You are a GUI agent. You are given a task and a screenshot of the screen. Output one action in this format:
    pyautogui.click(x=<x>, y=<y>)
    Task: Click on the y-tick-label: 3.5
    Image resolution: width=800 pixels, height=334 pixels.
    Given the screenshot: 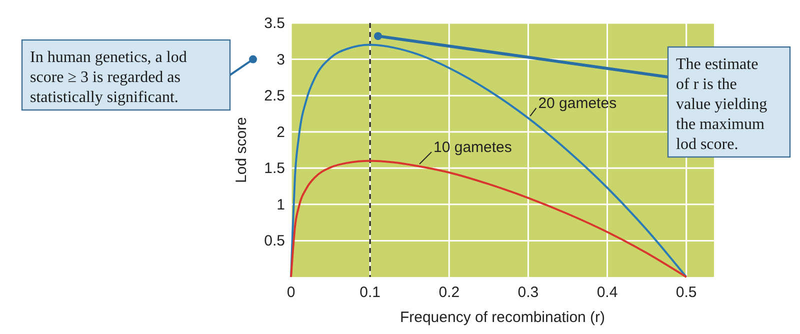 What is the action you would take?
    pyautogui.click(x=274, y=23)
    